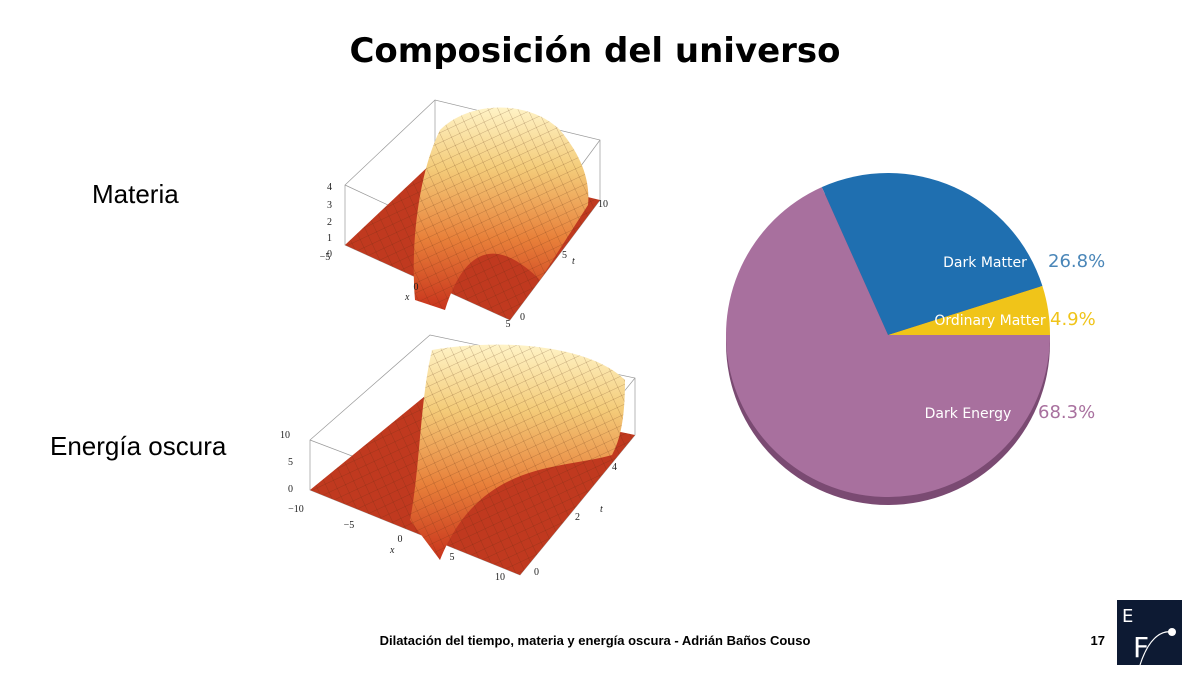 The width and height of the screenshot is (1200, 675). I want to click on page-number: 17, so click(1098, 640).